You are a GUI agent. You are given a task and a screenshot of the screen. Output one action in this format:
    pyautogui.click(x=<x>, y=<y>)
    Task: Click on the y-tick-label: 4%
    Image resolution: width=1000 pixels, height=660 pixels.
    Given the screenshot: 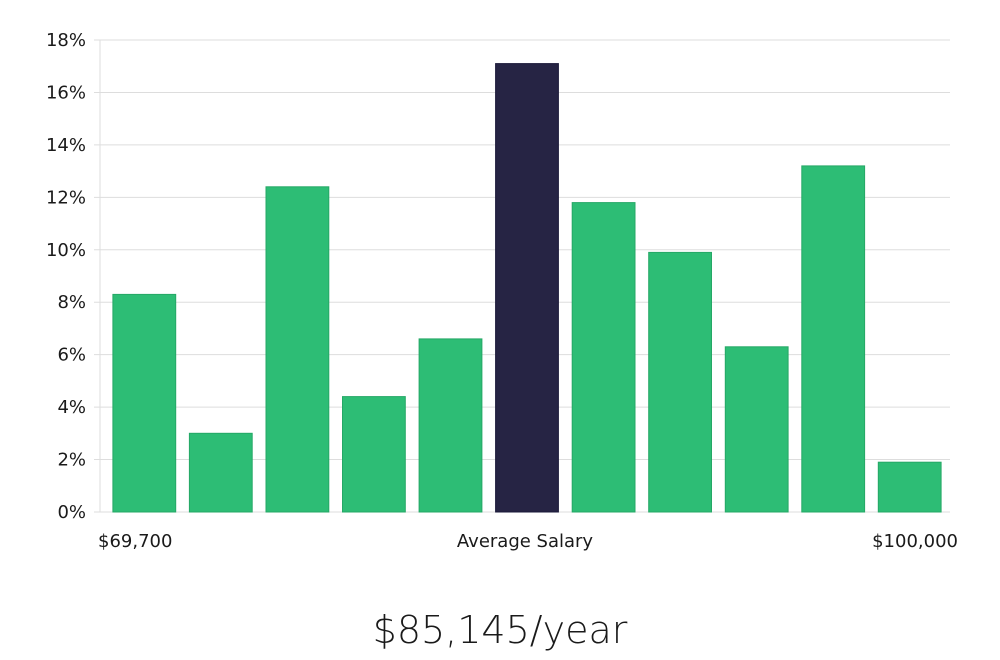 What is the action you would take?
    pyautogui.click(x=71, y=407)
    